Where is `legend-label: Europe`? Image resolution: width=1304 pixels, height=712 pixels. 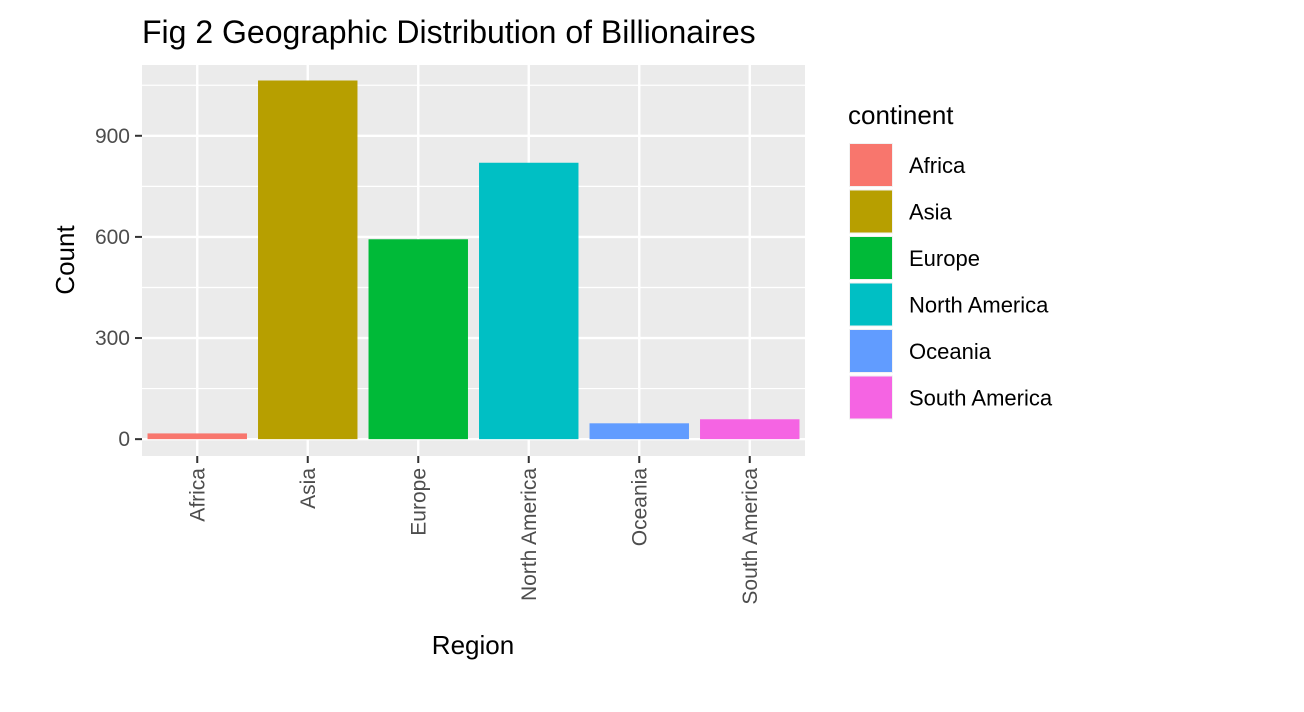 legend-label: Europe is located at coordinates (944, 258).